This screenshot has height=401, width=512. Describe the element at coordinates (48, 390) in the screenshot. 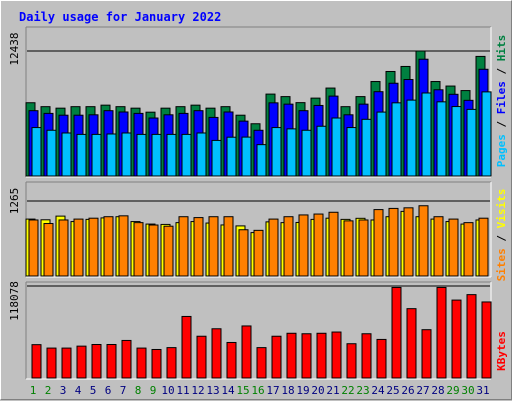

I see `x-tick-label-day-2: 2` at that location.